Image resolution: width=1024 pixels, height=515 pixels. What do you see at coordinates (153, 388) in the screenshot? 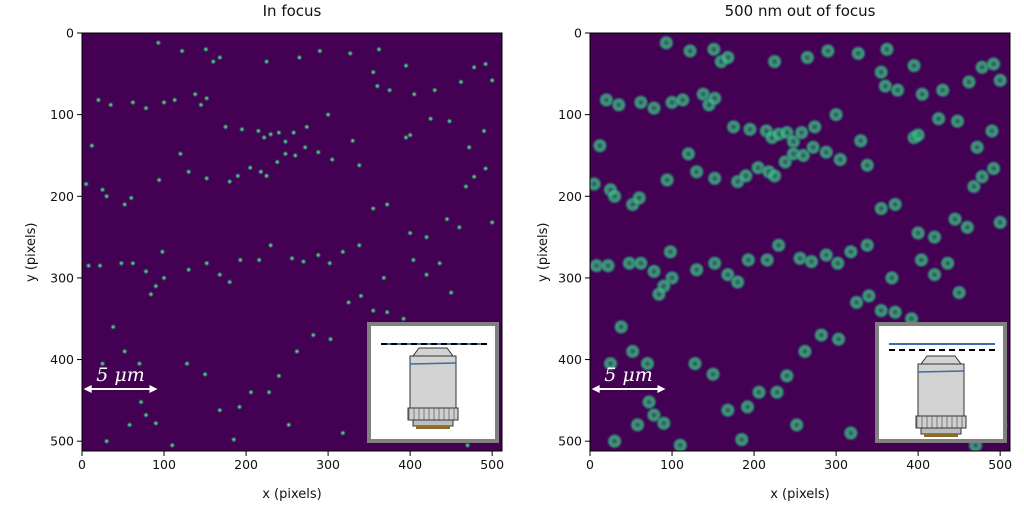
I see `scale-bar-arrow-right` at bounding box center [153, 388].